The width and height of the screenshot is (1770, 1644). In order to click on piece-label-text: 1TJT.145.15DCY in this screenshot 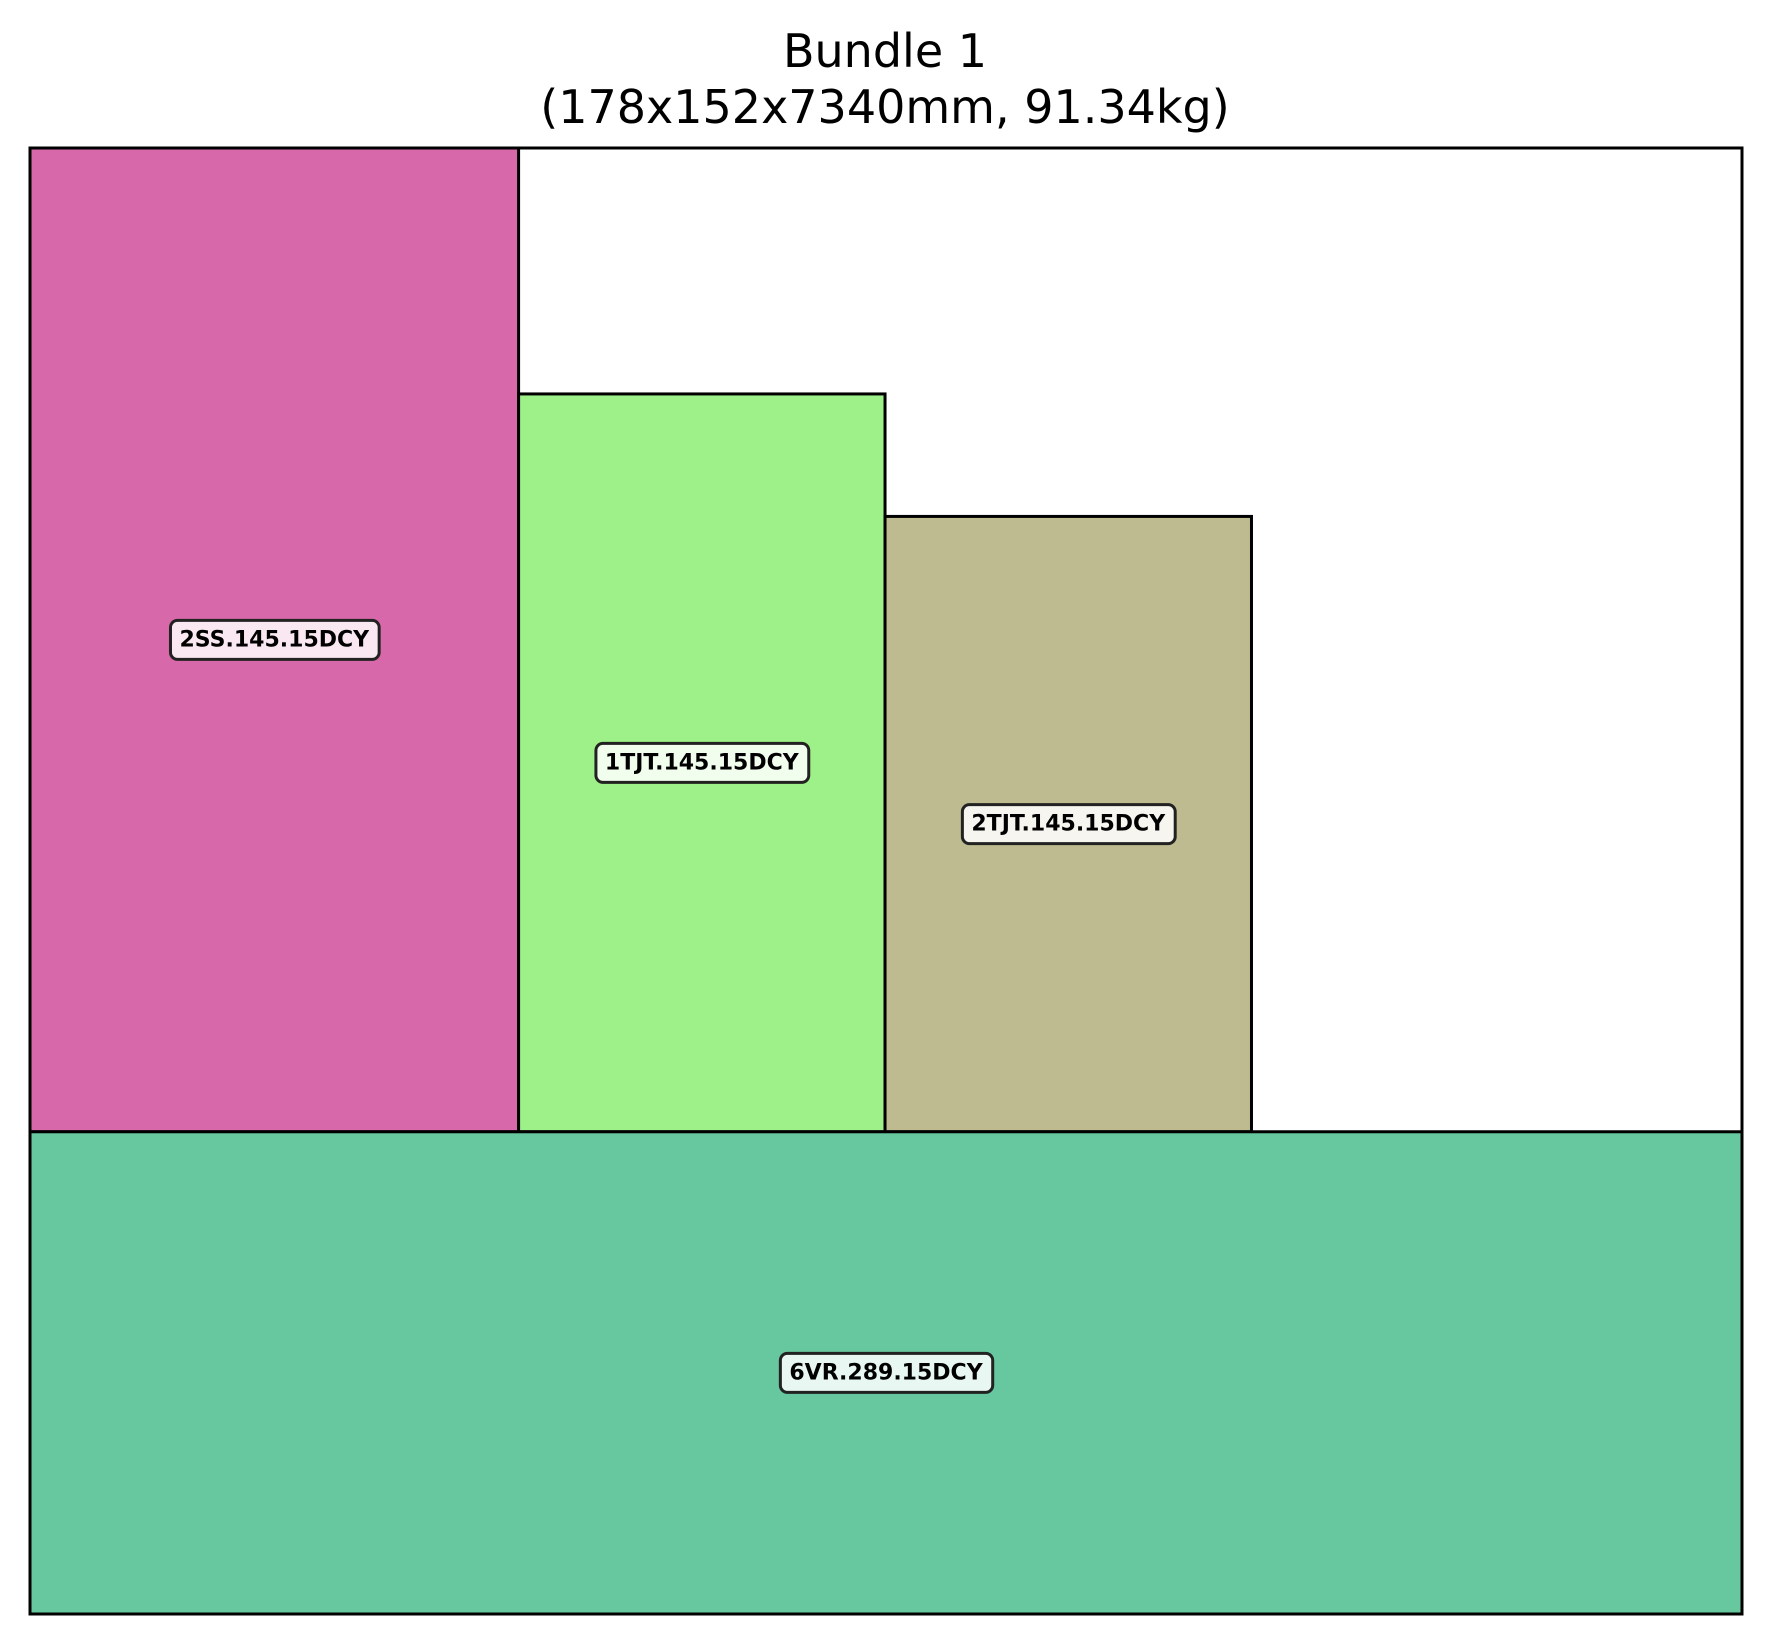, I will do `click(702, 762)`.